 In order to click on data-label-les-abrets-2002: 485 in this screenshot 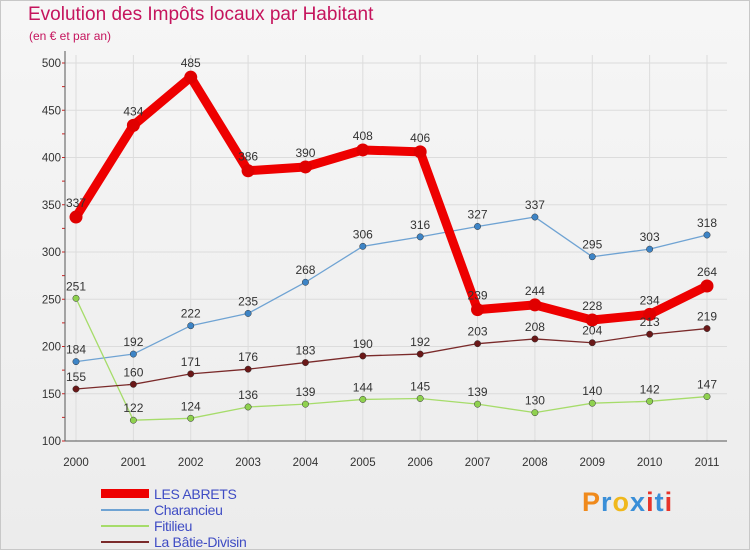, I will do `click(191, 63)`.